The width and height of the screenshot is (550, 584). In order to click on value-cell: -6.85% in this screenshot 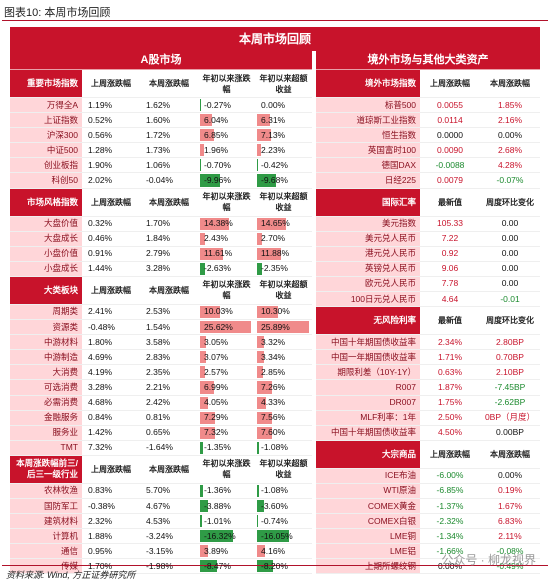, I will do `click(450, 491)`.